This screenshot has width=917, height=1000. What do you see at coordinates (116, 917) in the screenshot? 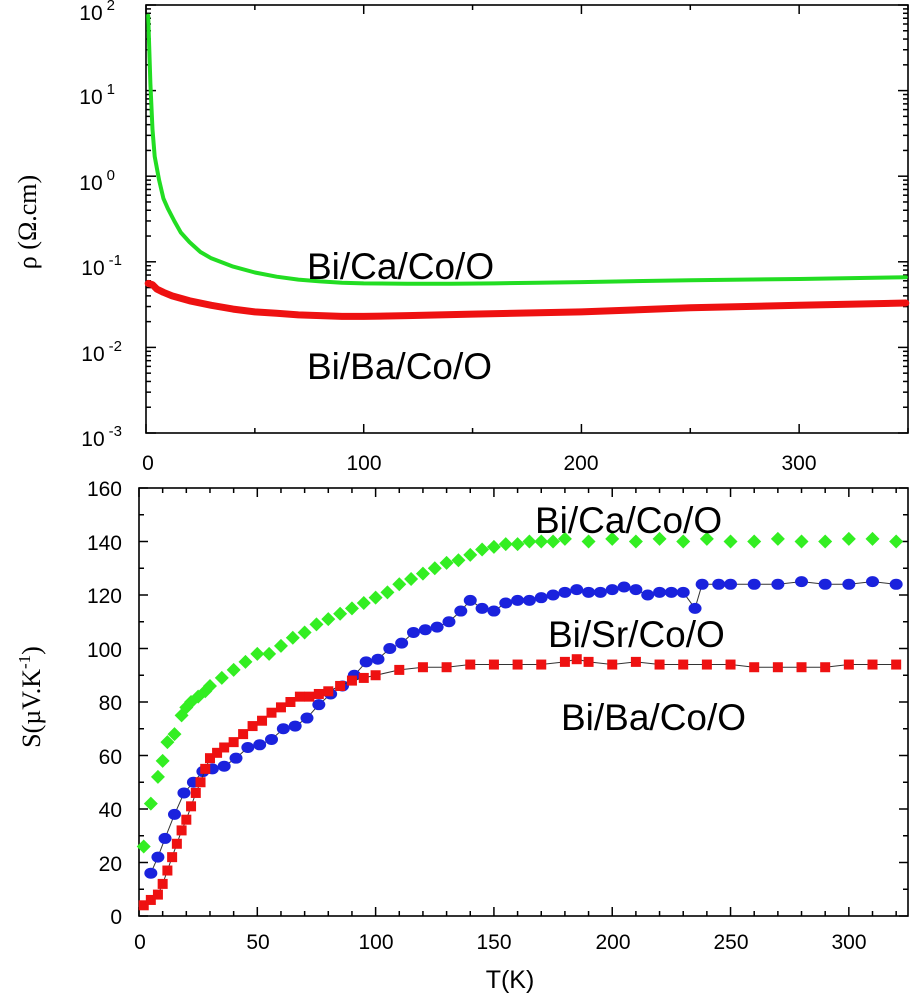
I see `bottom-y-tick-label: 0` at bounding box center [116, 917].